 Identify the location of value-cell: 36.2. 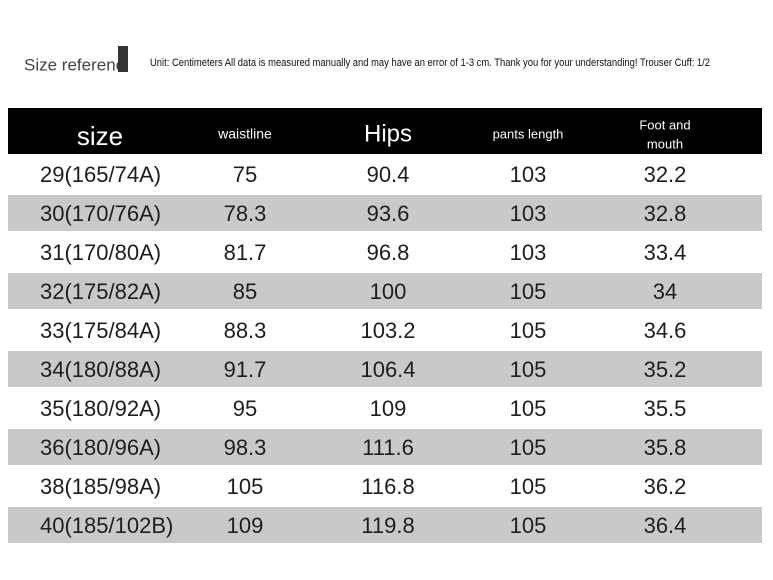
(665, 486).